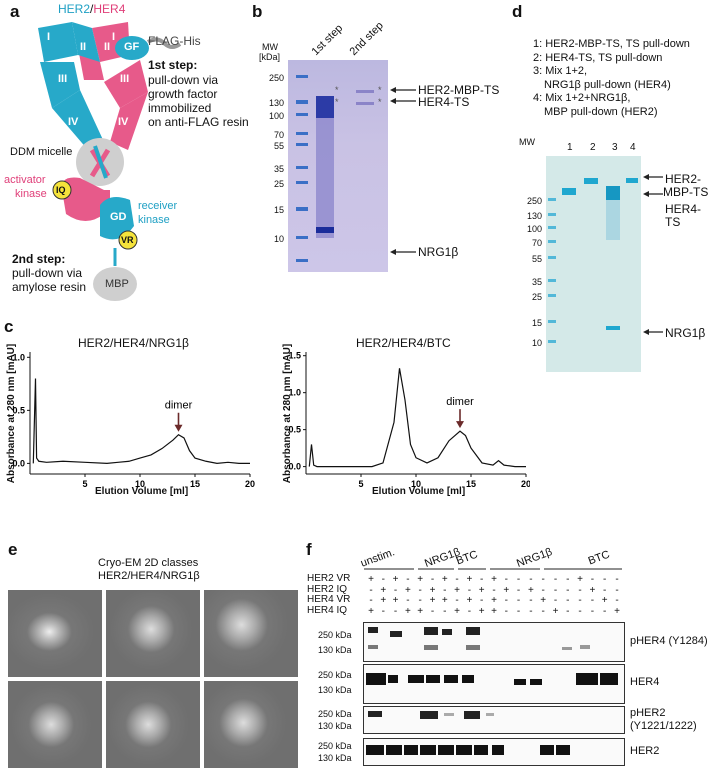  What do you see at coordinates (183, 80) in the screenshot?
I see `step1-line: pull-down via` at bounding box center [183, 80].